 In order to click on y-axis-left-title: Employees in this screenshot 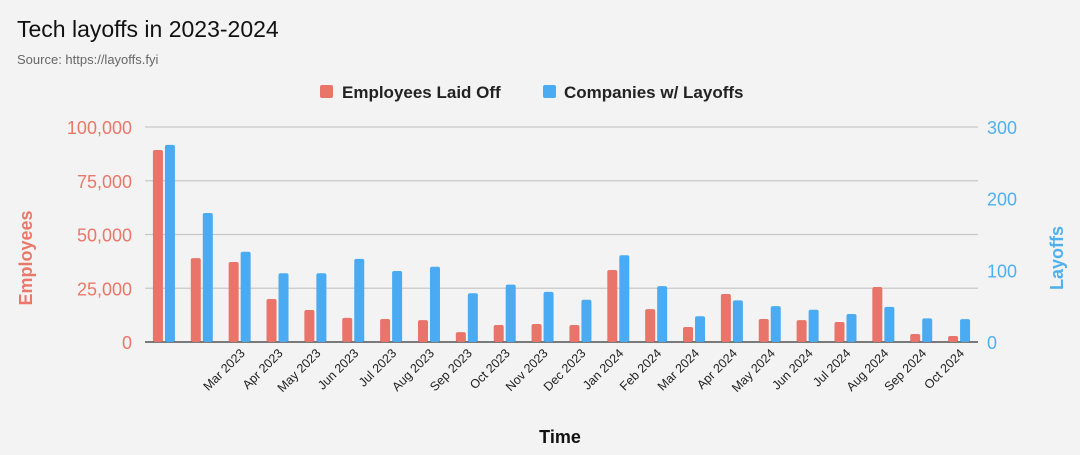, I will do `click(26, 257)`.